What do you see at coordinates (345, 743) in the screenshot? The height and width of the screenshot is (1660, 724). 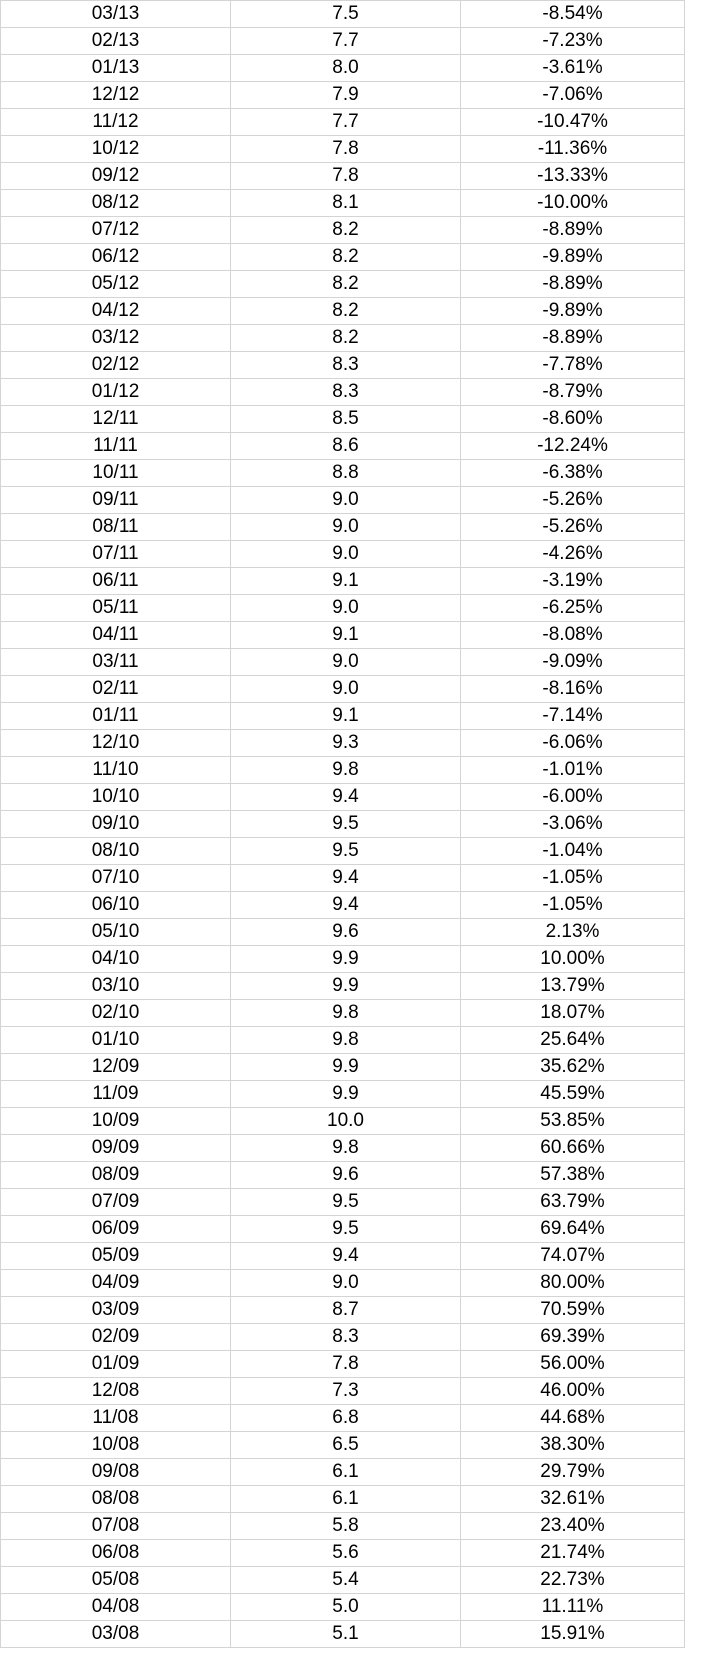 I see `value-cell: 9.3` at bounding box center [345, 743].